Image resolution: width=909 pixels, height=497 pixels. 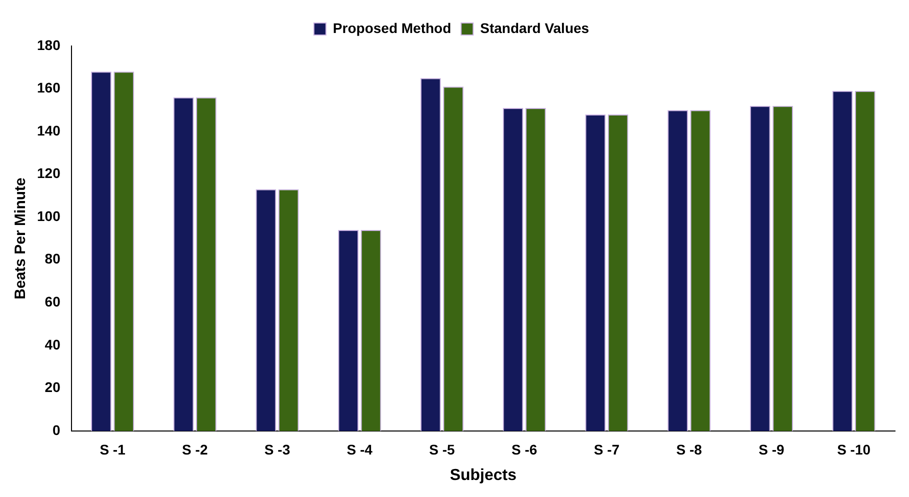 What do you see at coordinates (52, 344) in the screenshot?
I see `y-tick-label: 40` at bounding box center [52, 344].